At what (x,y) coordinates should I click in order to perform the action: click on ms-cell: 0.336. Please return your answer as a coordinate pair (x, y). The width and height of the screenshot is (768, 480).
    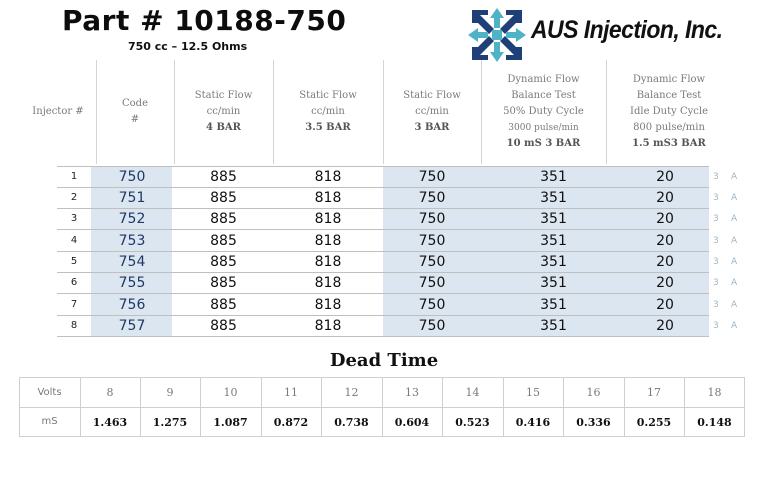
    Looking at the image, I should click on (593, 422).